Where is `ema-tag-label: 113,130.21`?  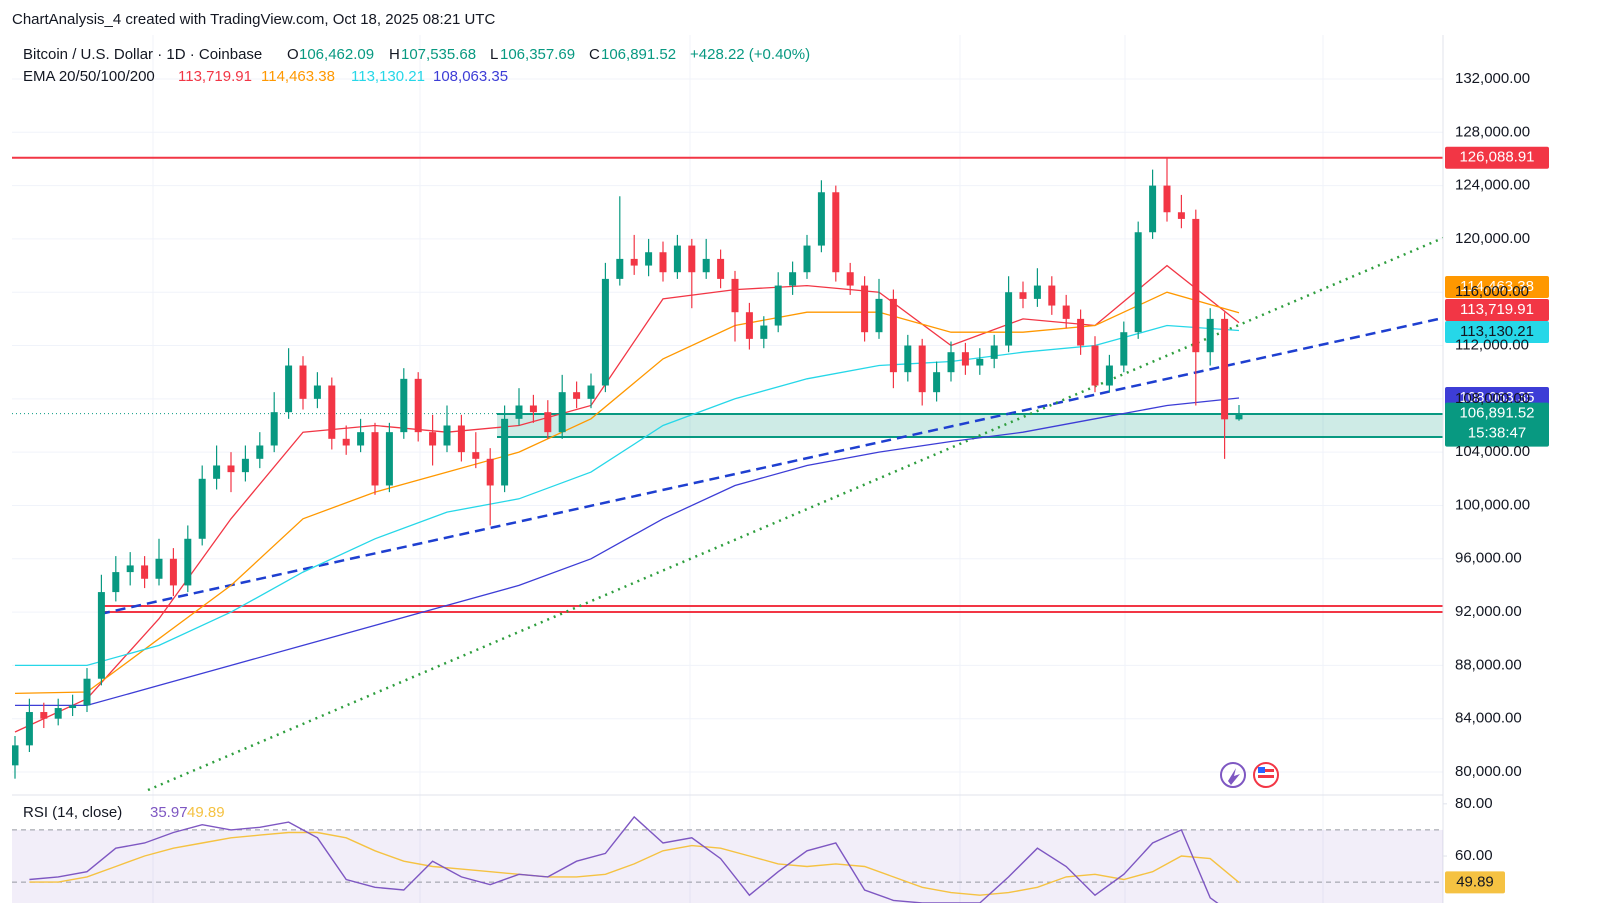
ema-tag-label: 113,130.21 is located at coordinates (1497, 331).